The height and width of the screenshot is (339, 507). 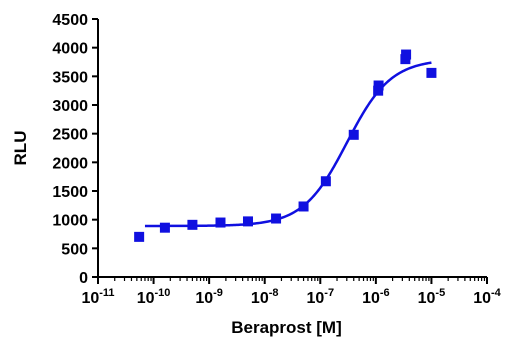 What do you see at coordinates (70, 106) in the screenshot?
I see `y-tick-label: 3000` at bounding box center [70, 106].